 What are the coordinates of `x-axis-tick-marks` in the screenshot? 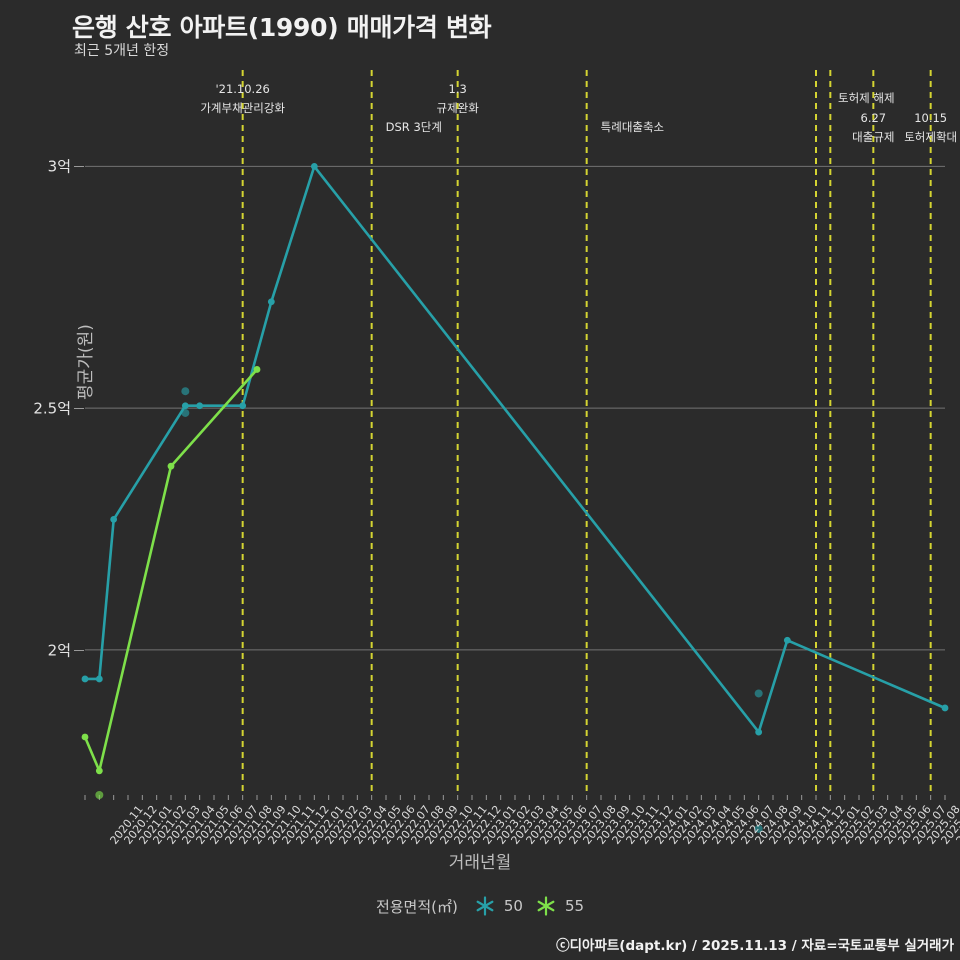 It's located at (515, 797).